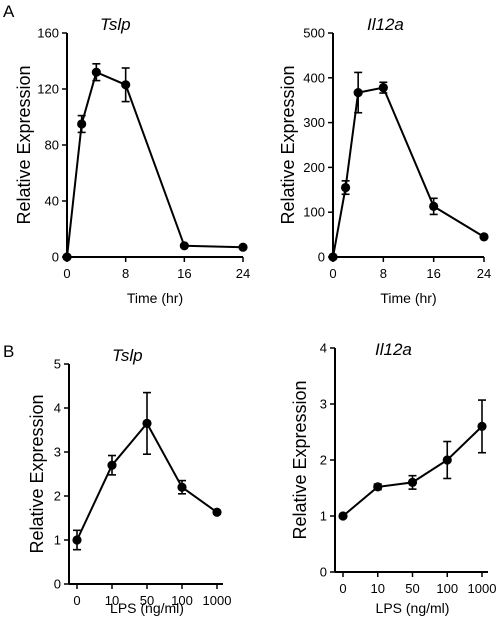  What do you see at coordinates (314, 77) in the screenshot?
I see `y-tick-label: 400` at bounding box center [314, 77].